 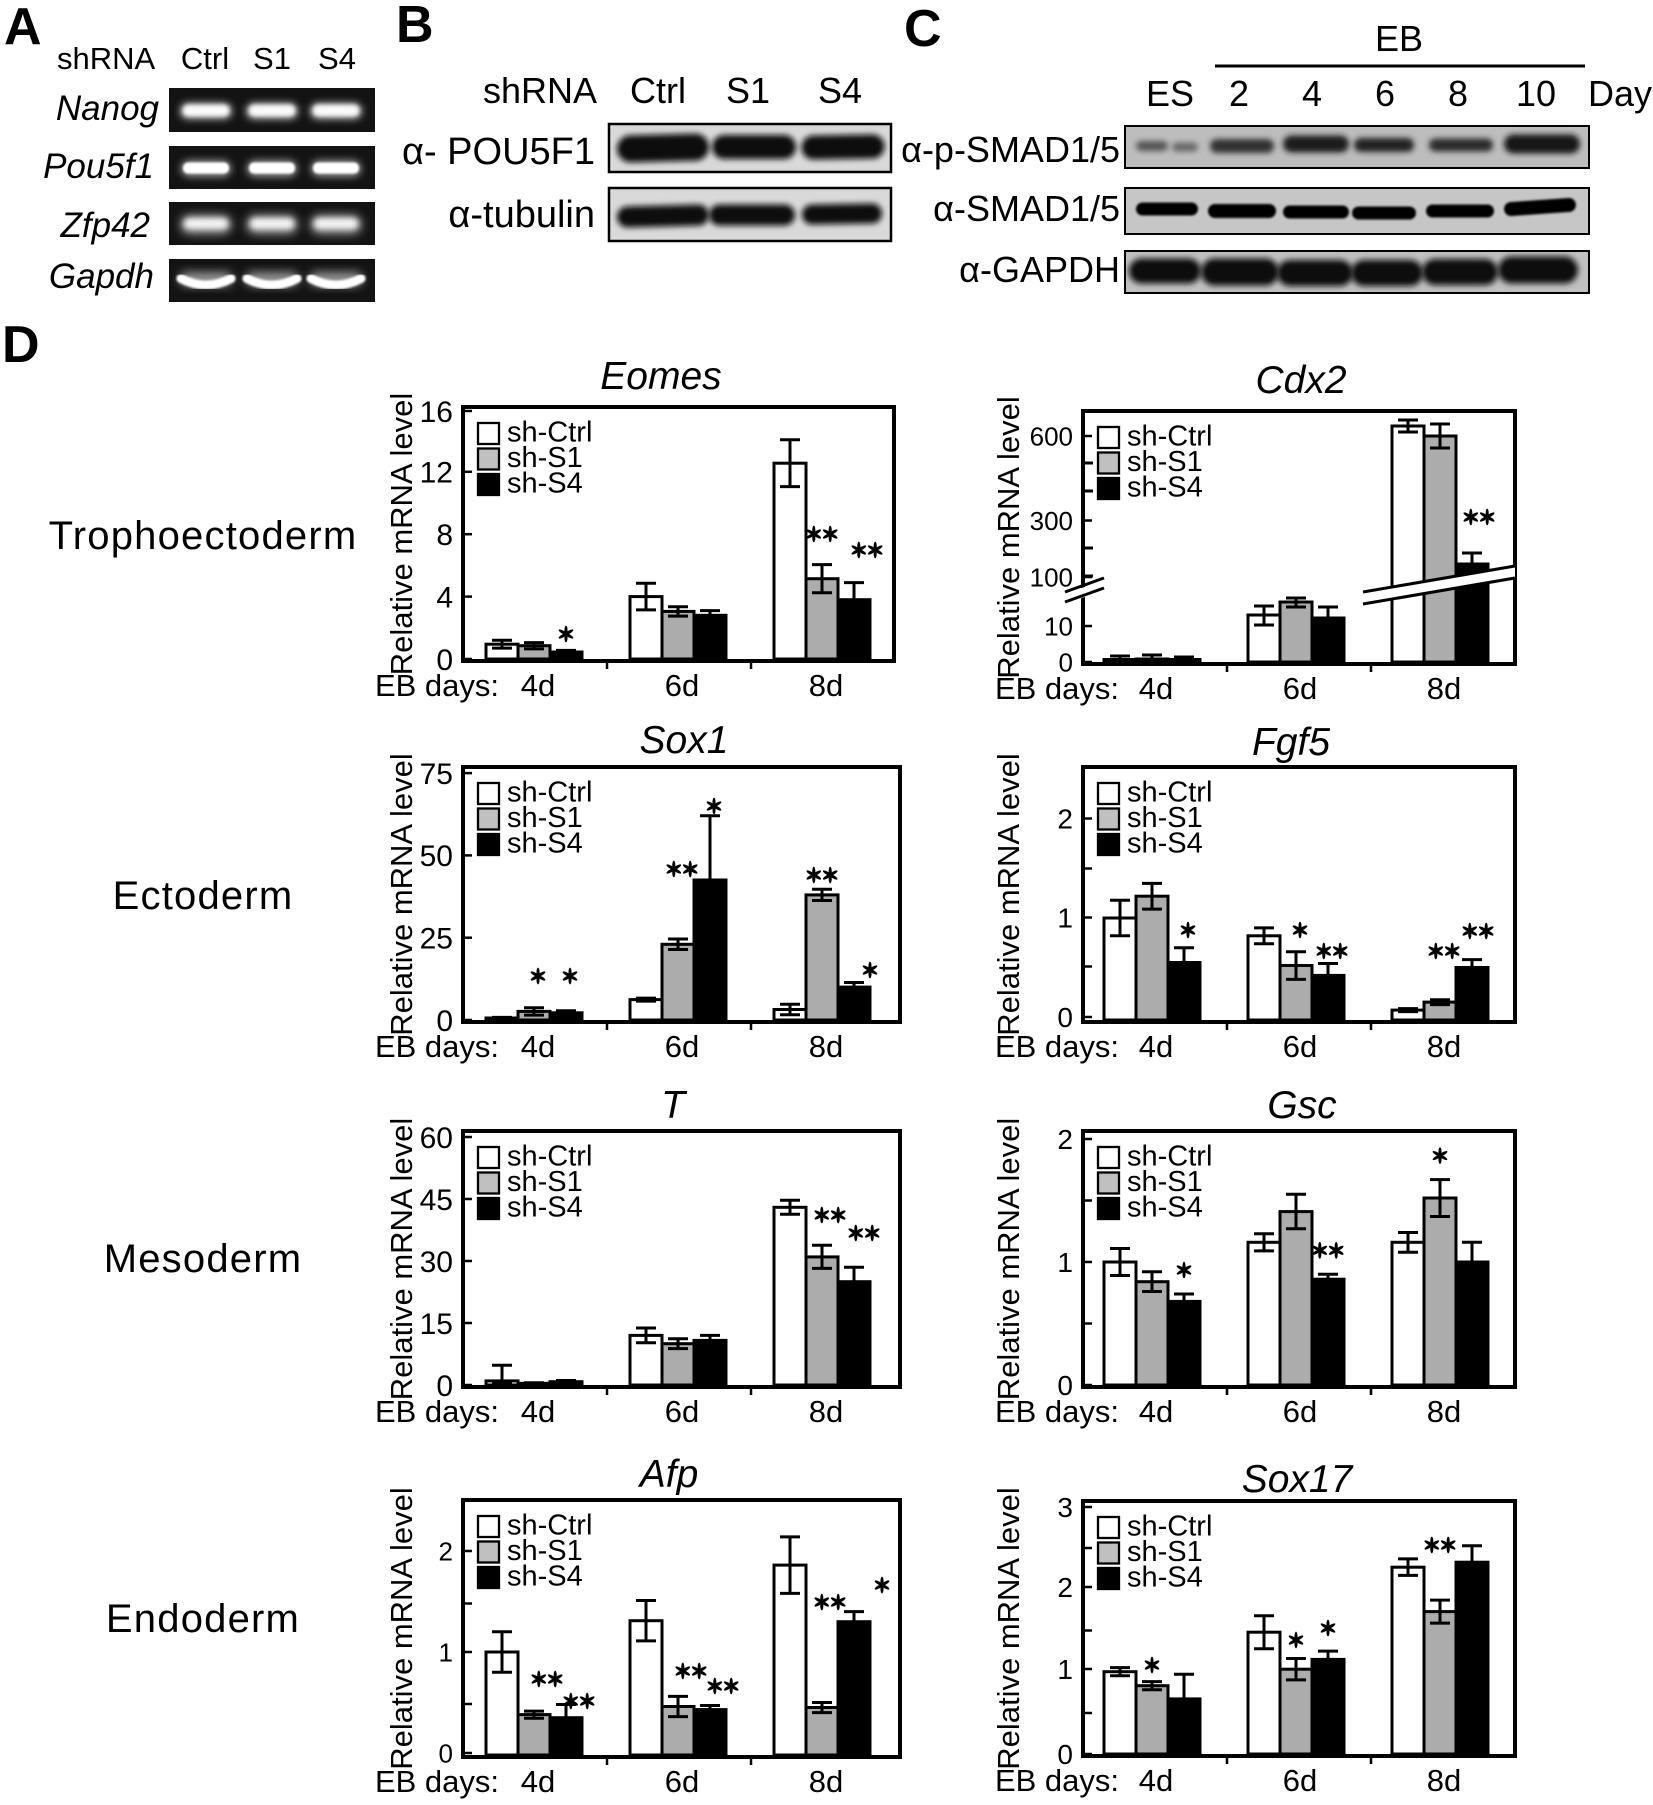 What do you see at coordinates (1010, 149) in the screenshot?
I see `svg-text: α-p-SMAD1/5` at bounding box center [1010, 149].